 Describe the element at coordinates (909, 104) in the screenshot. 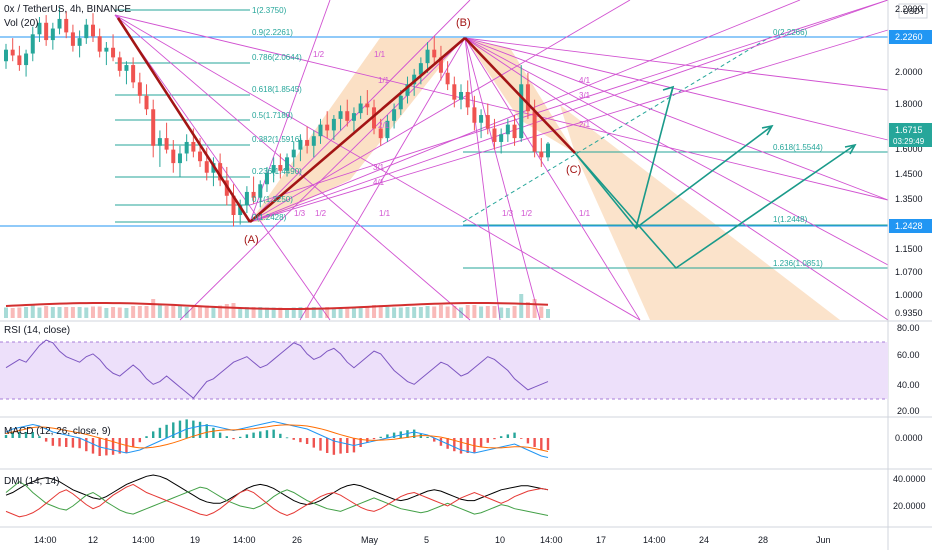

I see `price-tick: 1.8000` at that location.